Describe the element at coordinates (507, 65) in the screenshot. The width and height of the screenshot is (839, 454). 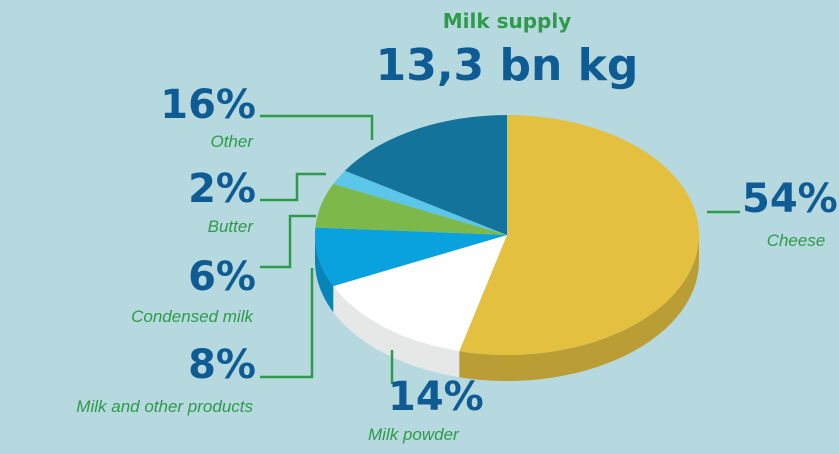
I see `chart-subtitle: 13,3 bn kg` at that location.